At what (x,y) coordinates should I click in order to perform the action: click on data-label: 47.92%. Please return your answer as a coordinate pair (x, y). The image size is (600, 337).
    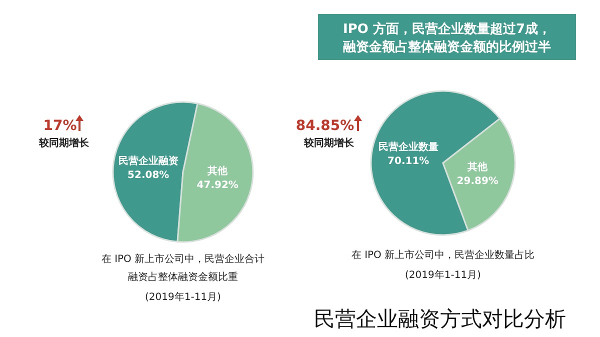
    Looking at the image, I should click on (217, 186).